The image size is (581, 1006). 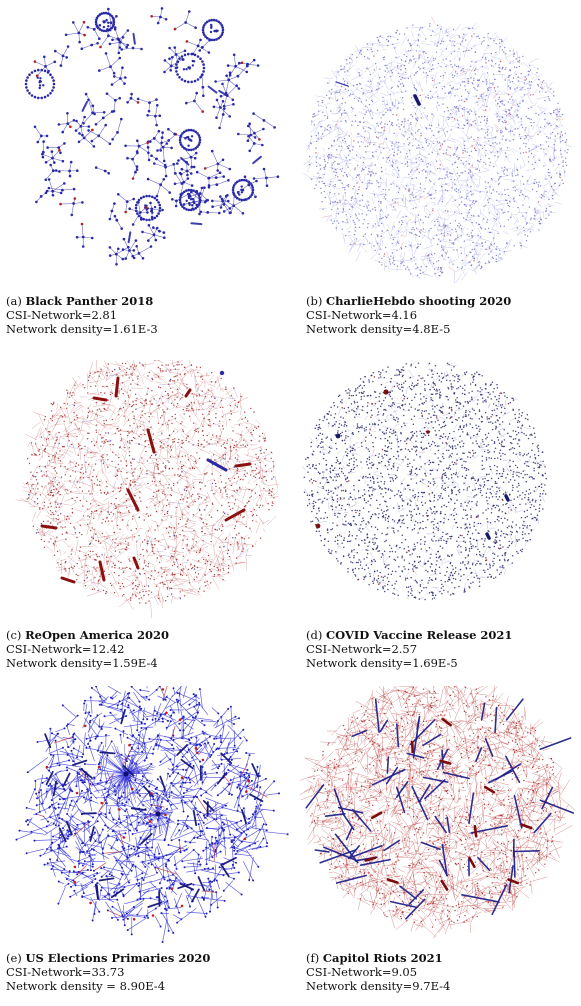 I want to click on caption-title-line: (d) COVID Vaccine Release 2021, so click(x=409, y=635).